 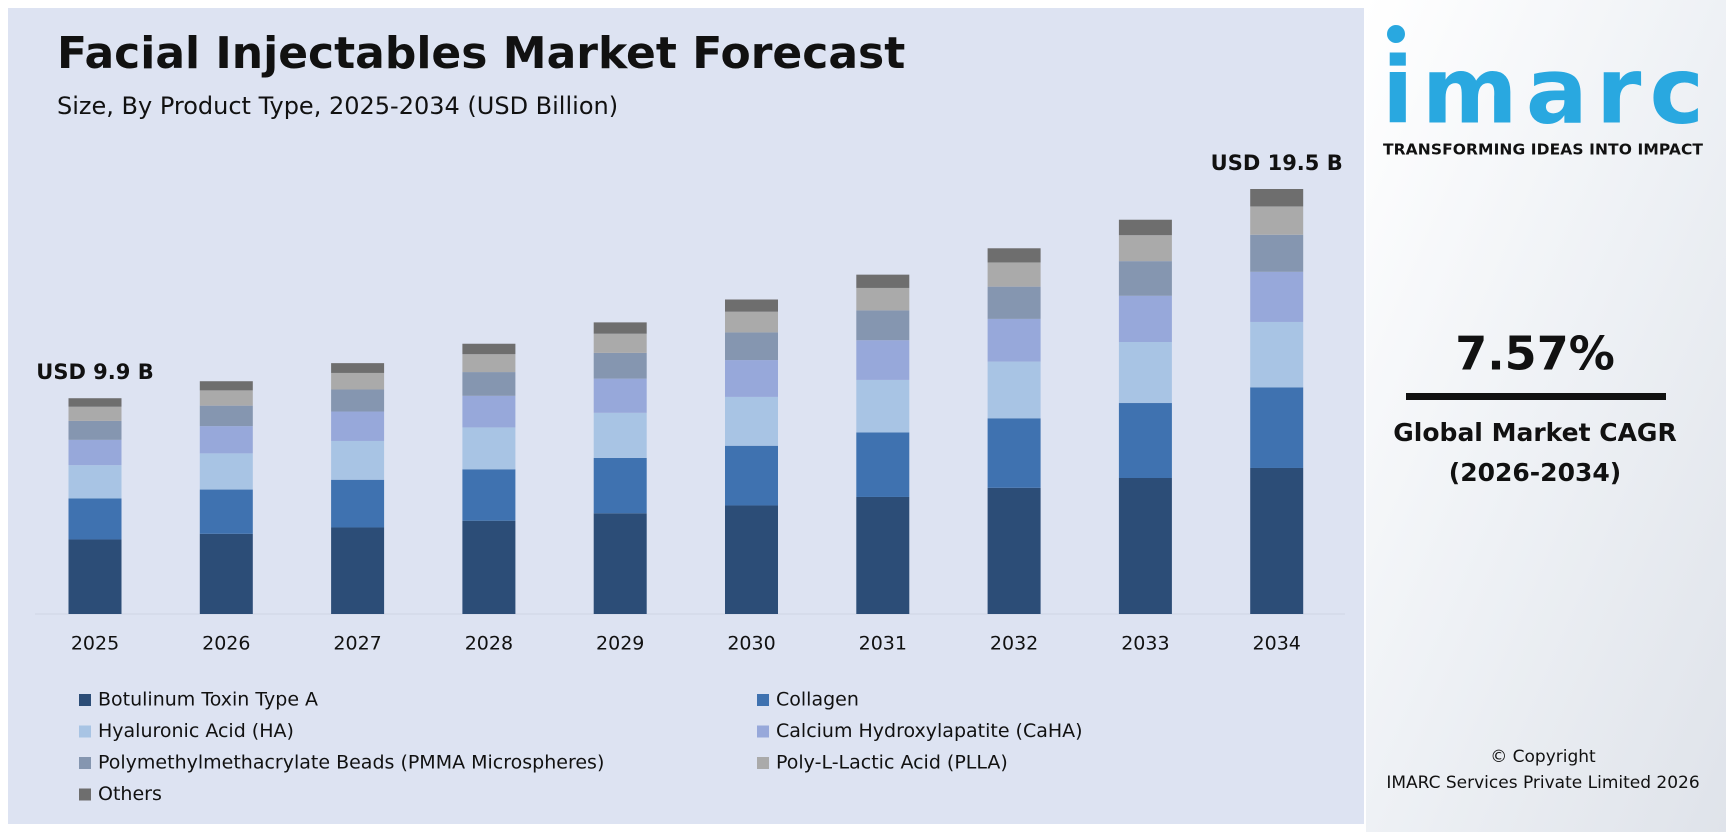 What do you see at coordinates (196, 731) in the screenshot?
I see `legend-label: Hyaluronic Acid (HA)` at bounding box center [196, 731].